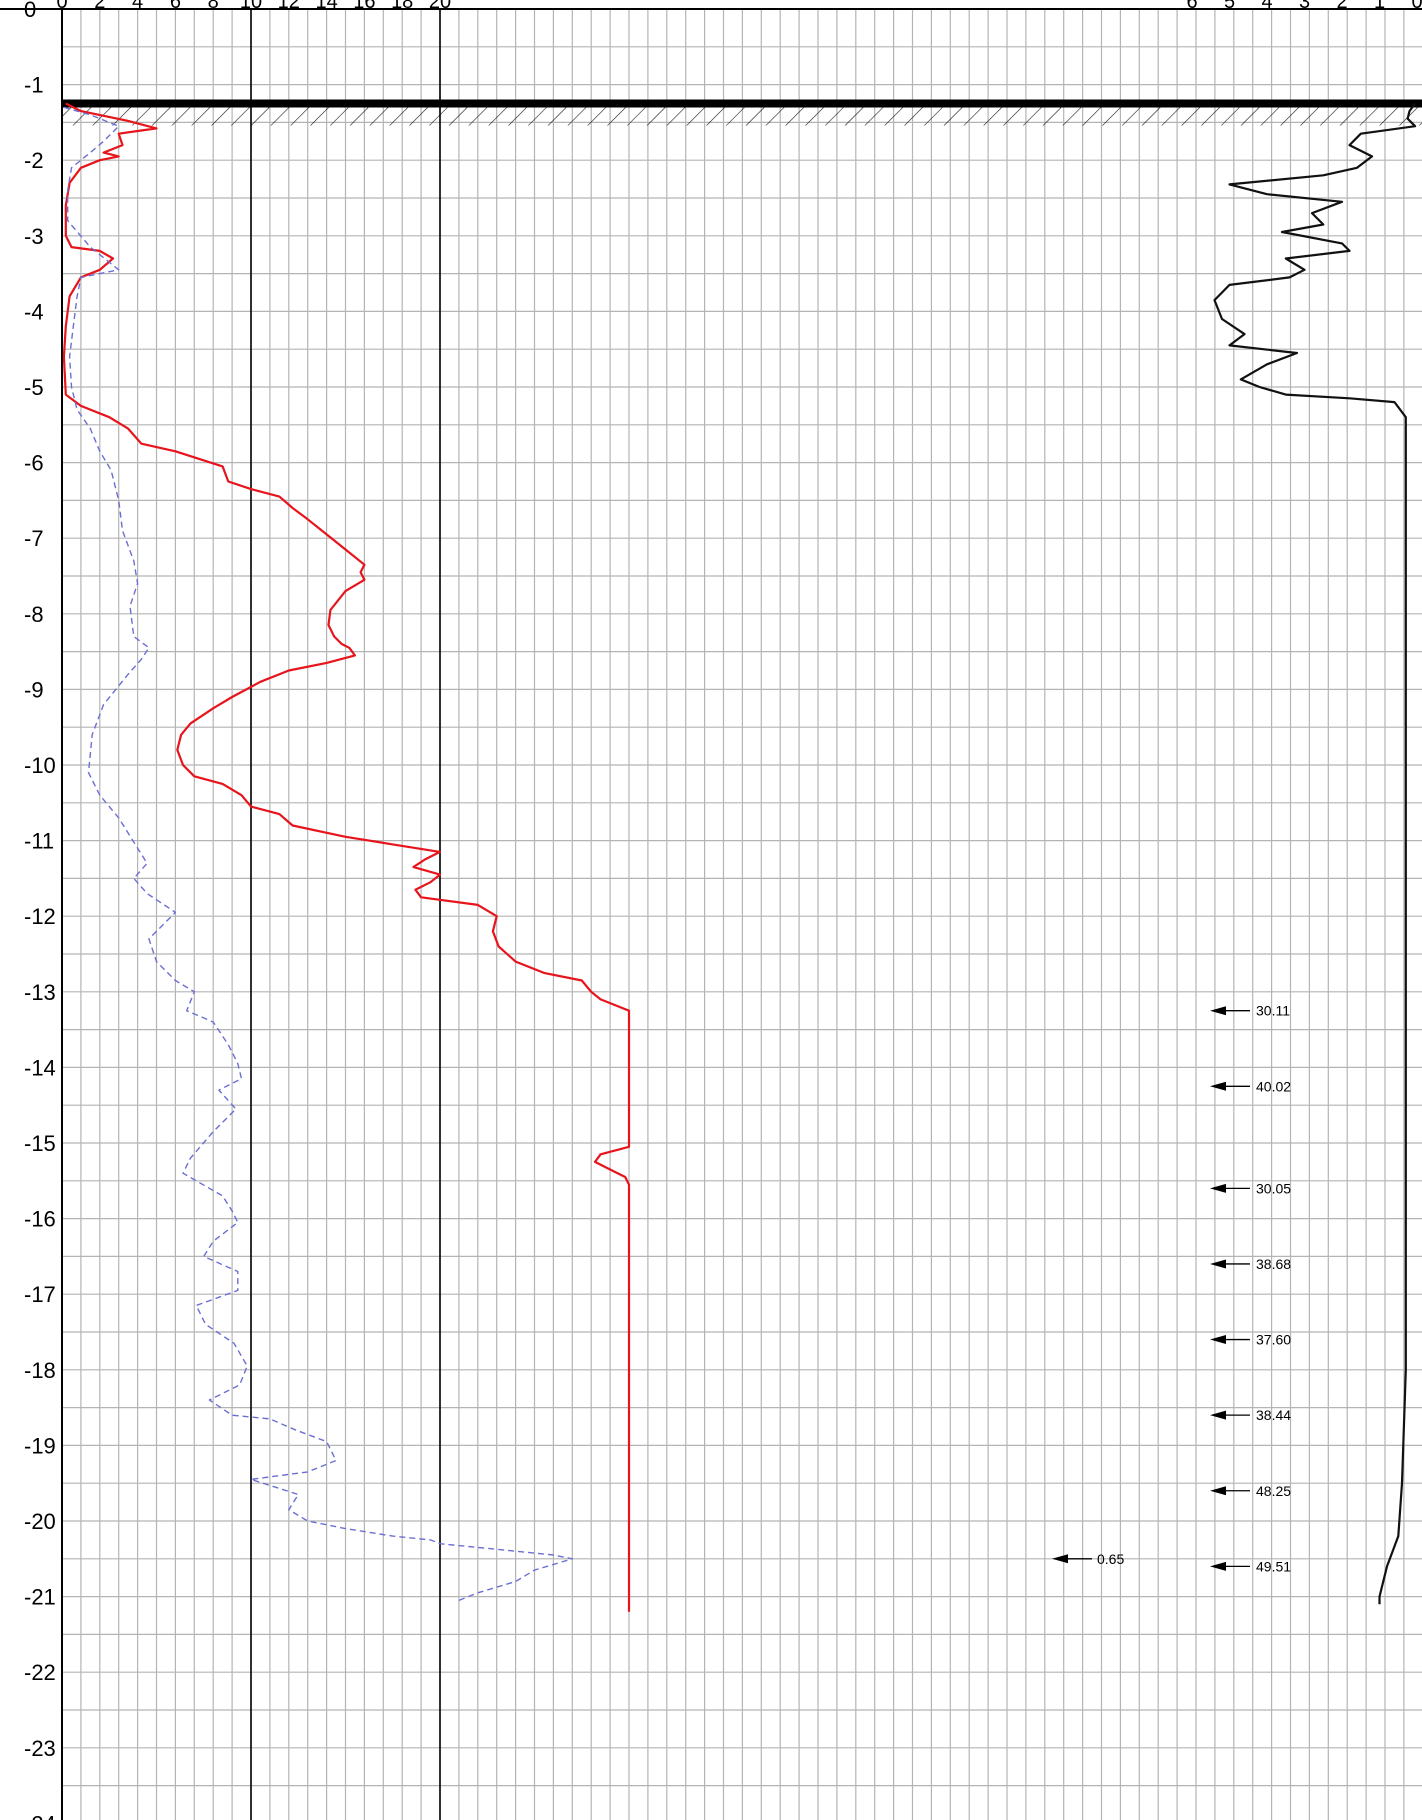 Image resolution: width=1422 pixels, height=1820 pixels. Describe the element at coordinates (40, 1672) in the screenshot. I see `y-tick-label: -22` at that location.